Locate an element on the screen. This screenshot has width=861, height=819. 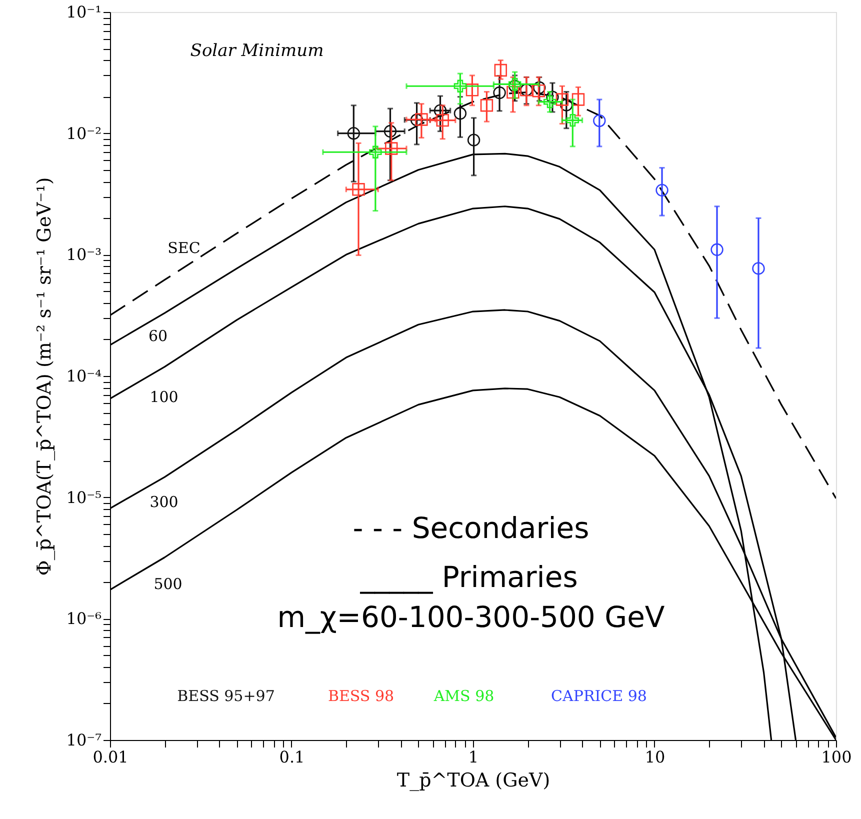
y-tick-label: 10⁻³ is located at coordinates (84, 254).